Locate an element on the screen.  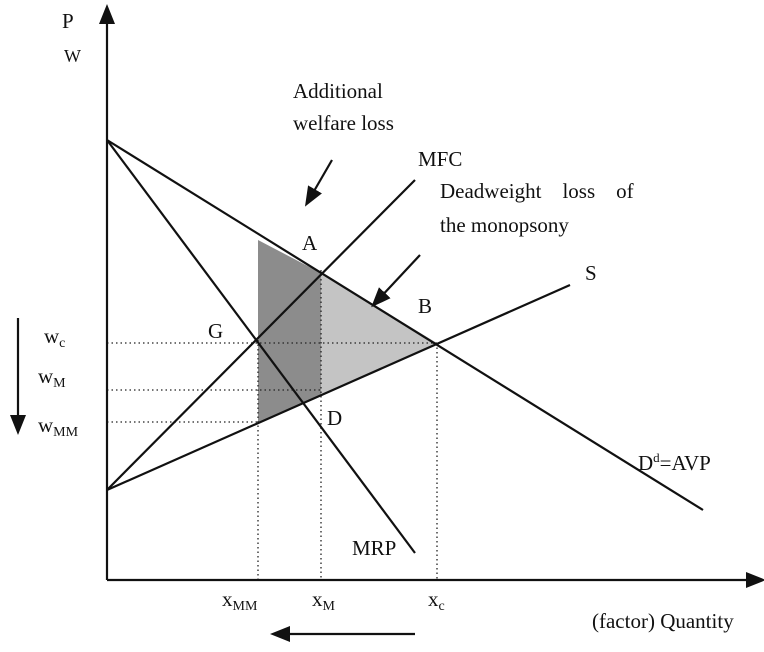
welfare-loss-area is located at coordinates (289, 331).